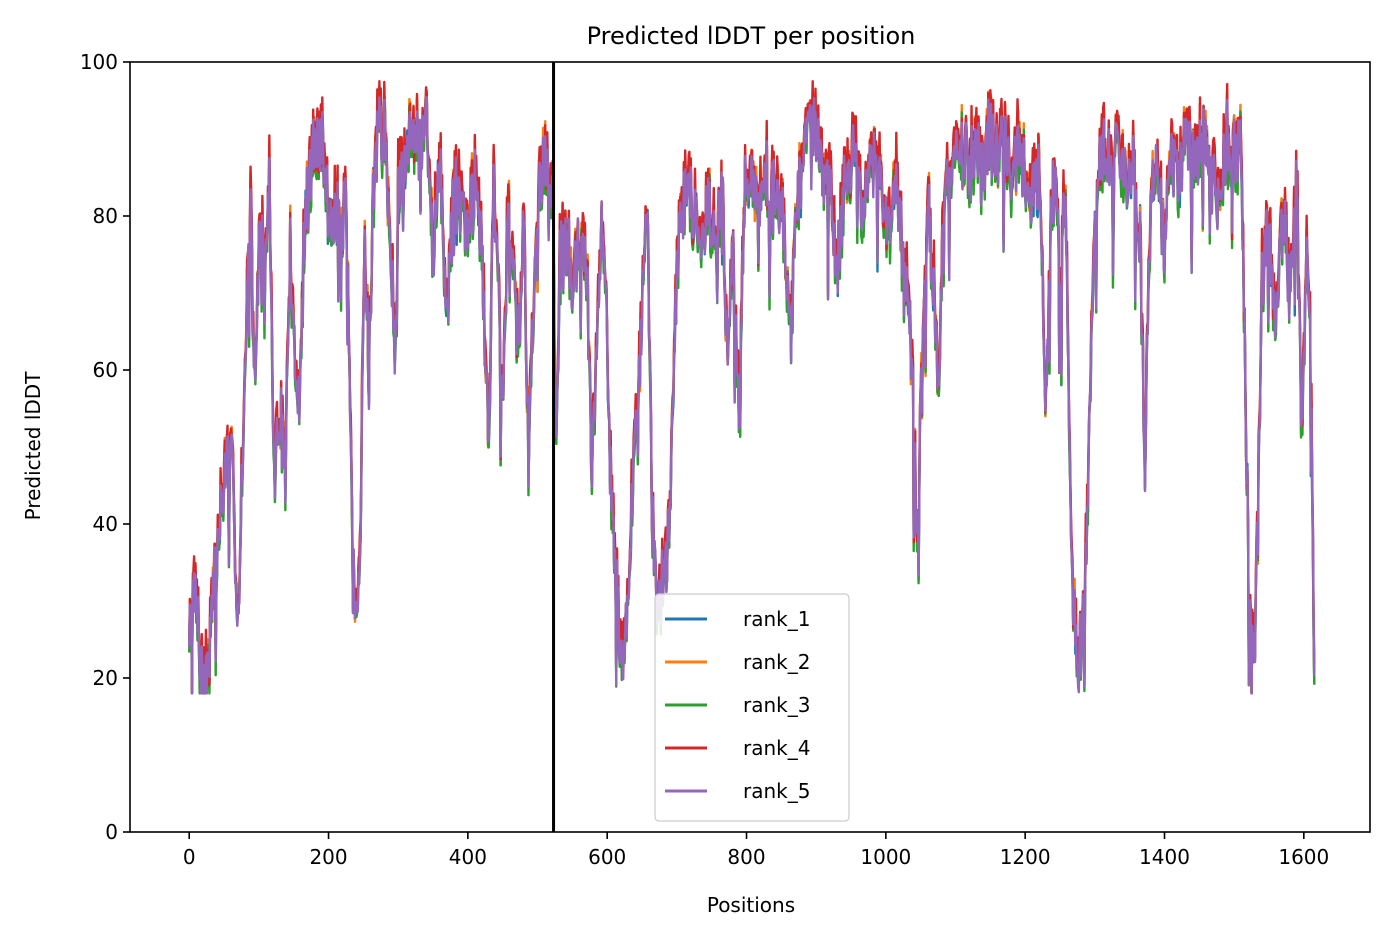 This screenshot has width=1391, height=939. Describe the element at coordinates (105, 216) in the screenshot. I see `y-tick-label: 80` at that location.